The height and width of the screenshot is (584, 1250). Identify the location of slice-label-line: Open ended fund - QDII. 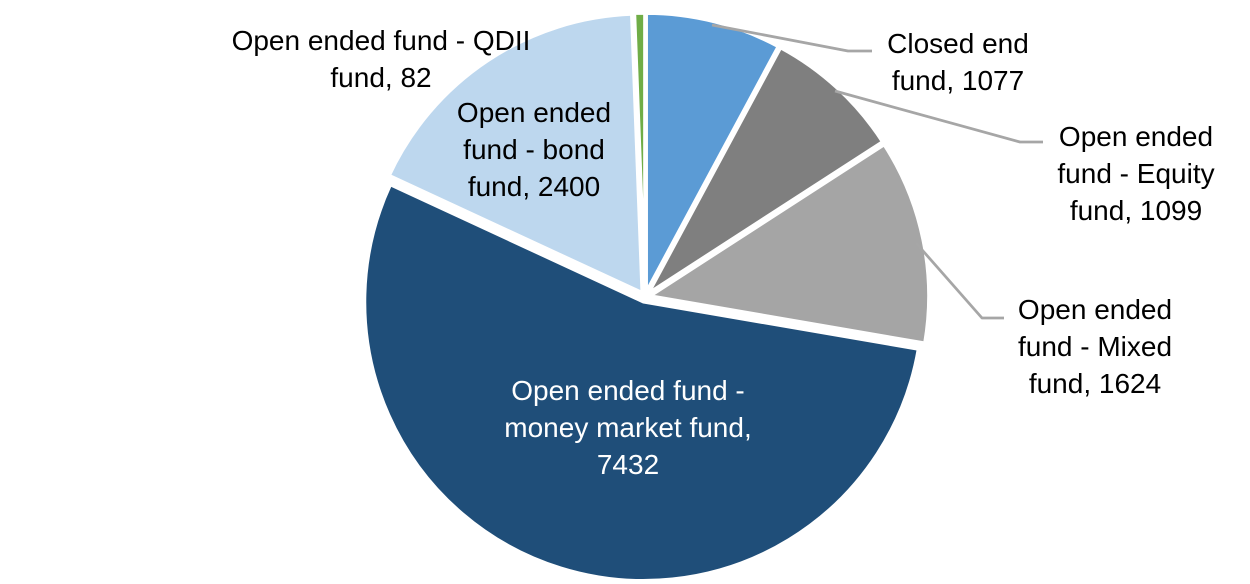
(381, 40).